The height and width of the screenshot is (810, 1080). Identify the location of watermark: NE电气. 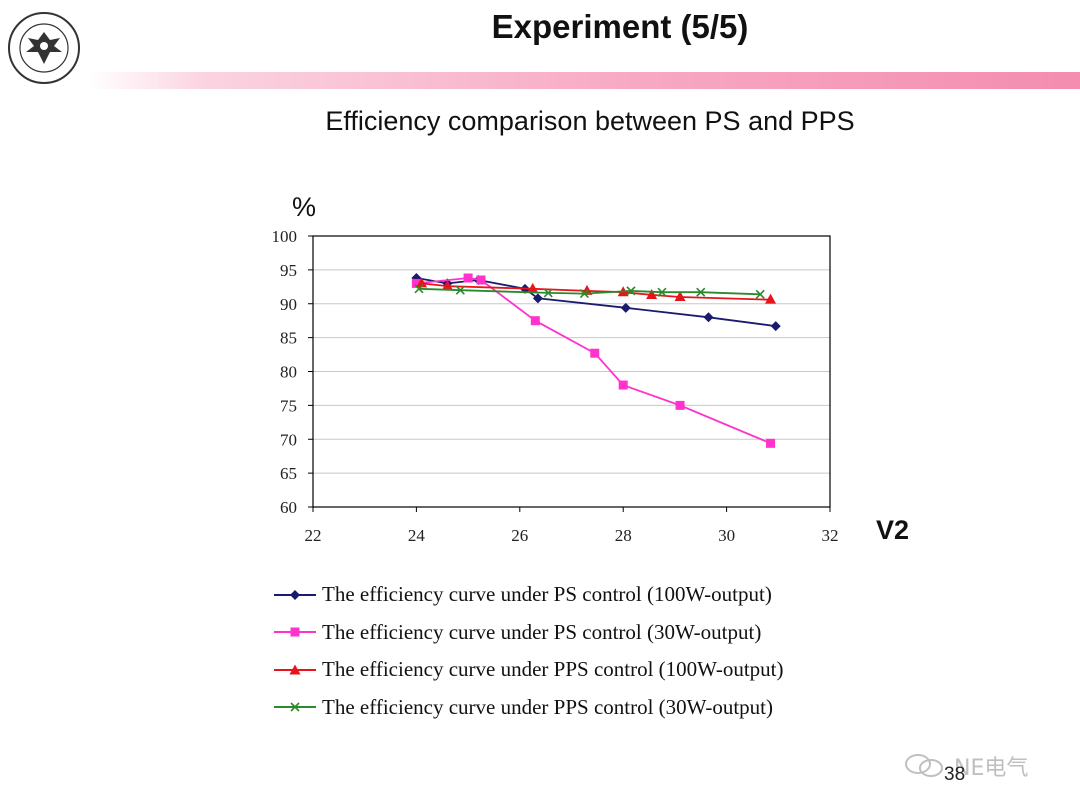
(966, 766).